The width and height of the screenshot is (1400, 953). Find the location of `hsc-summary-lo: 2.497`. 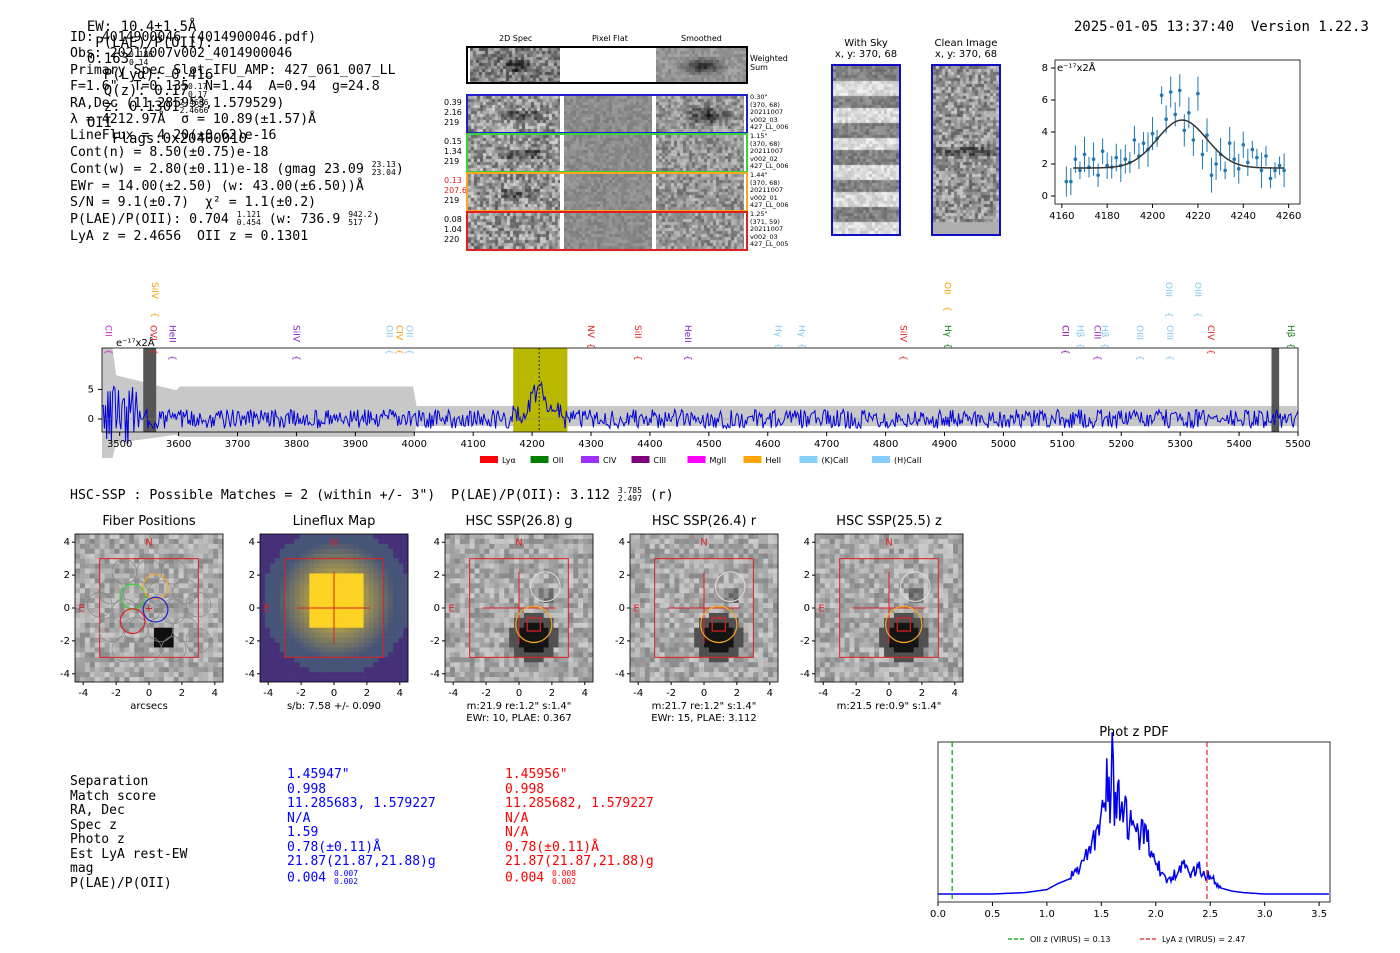

hsc-summary-lo: 2.497 is located at coordinates (629, 498).